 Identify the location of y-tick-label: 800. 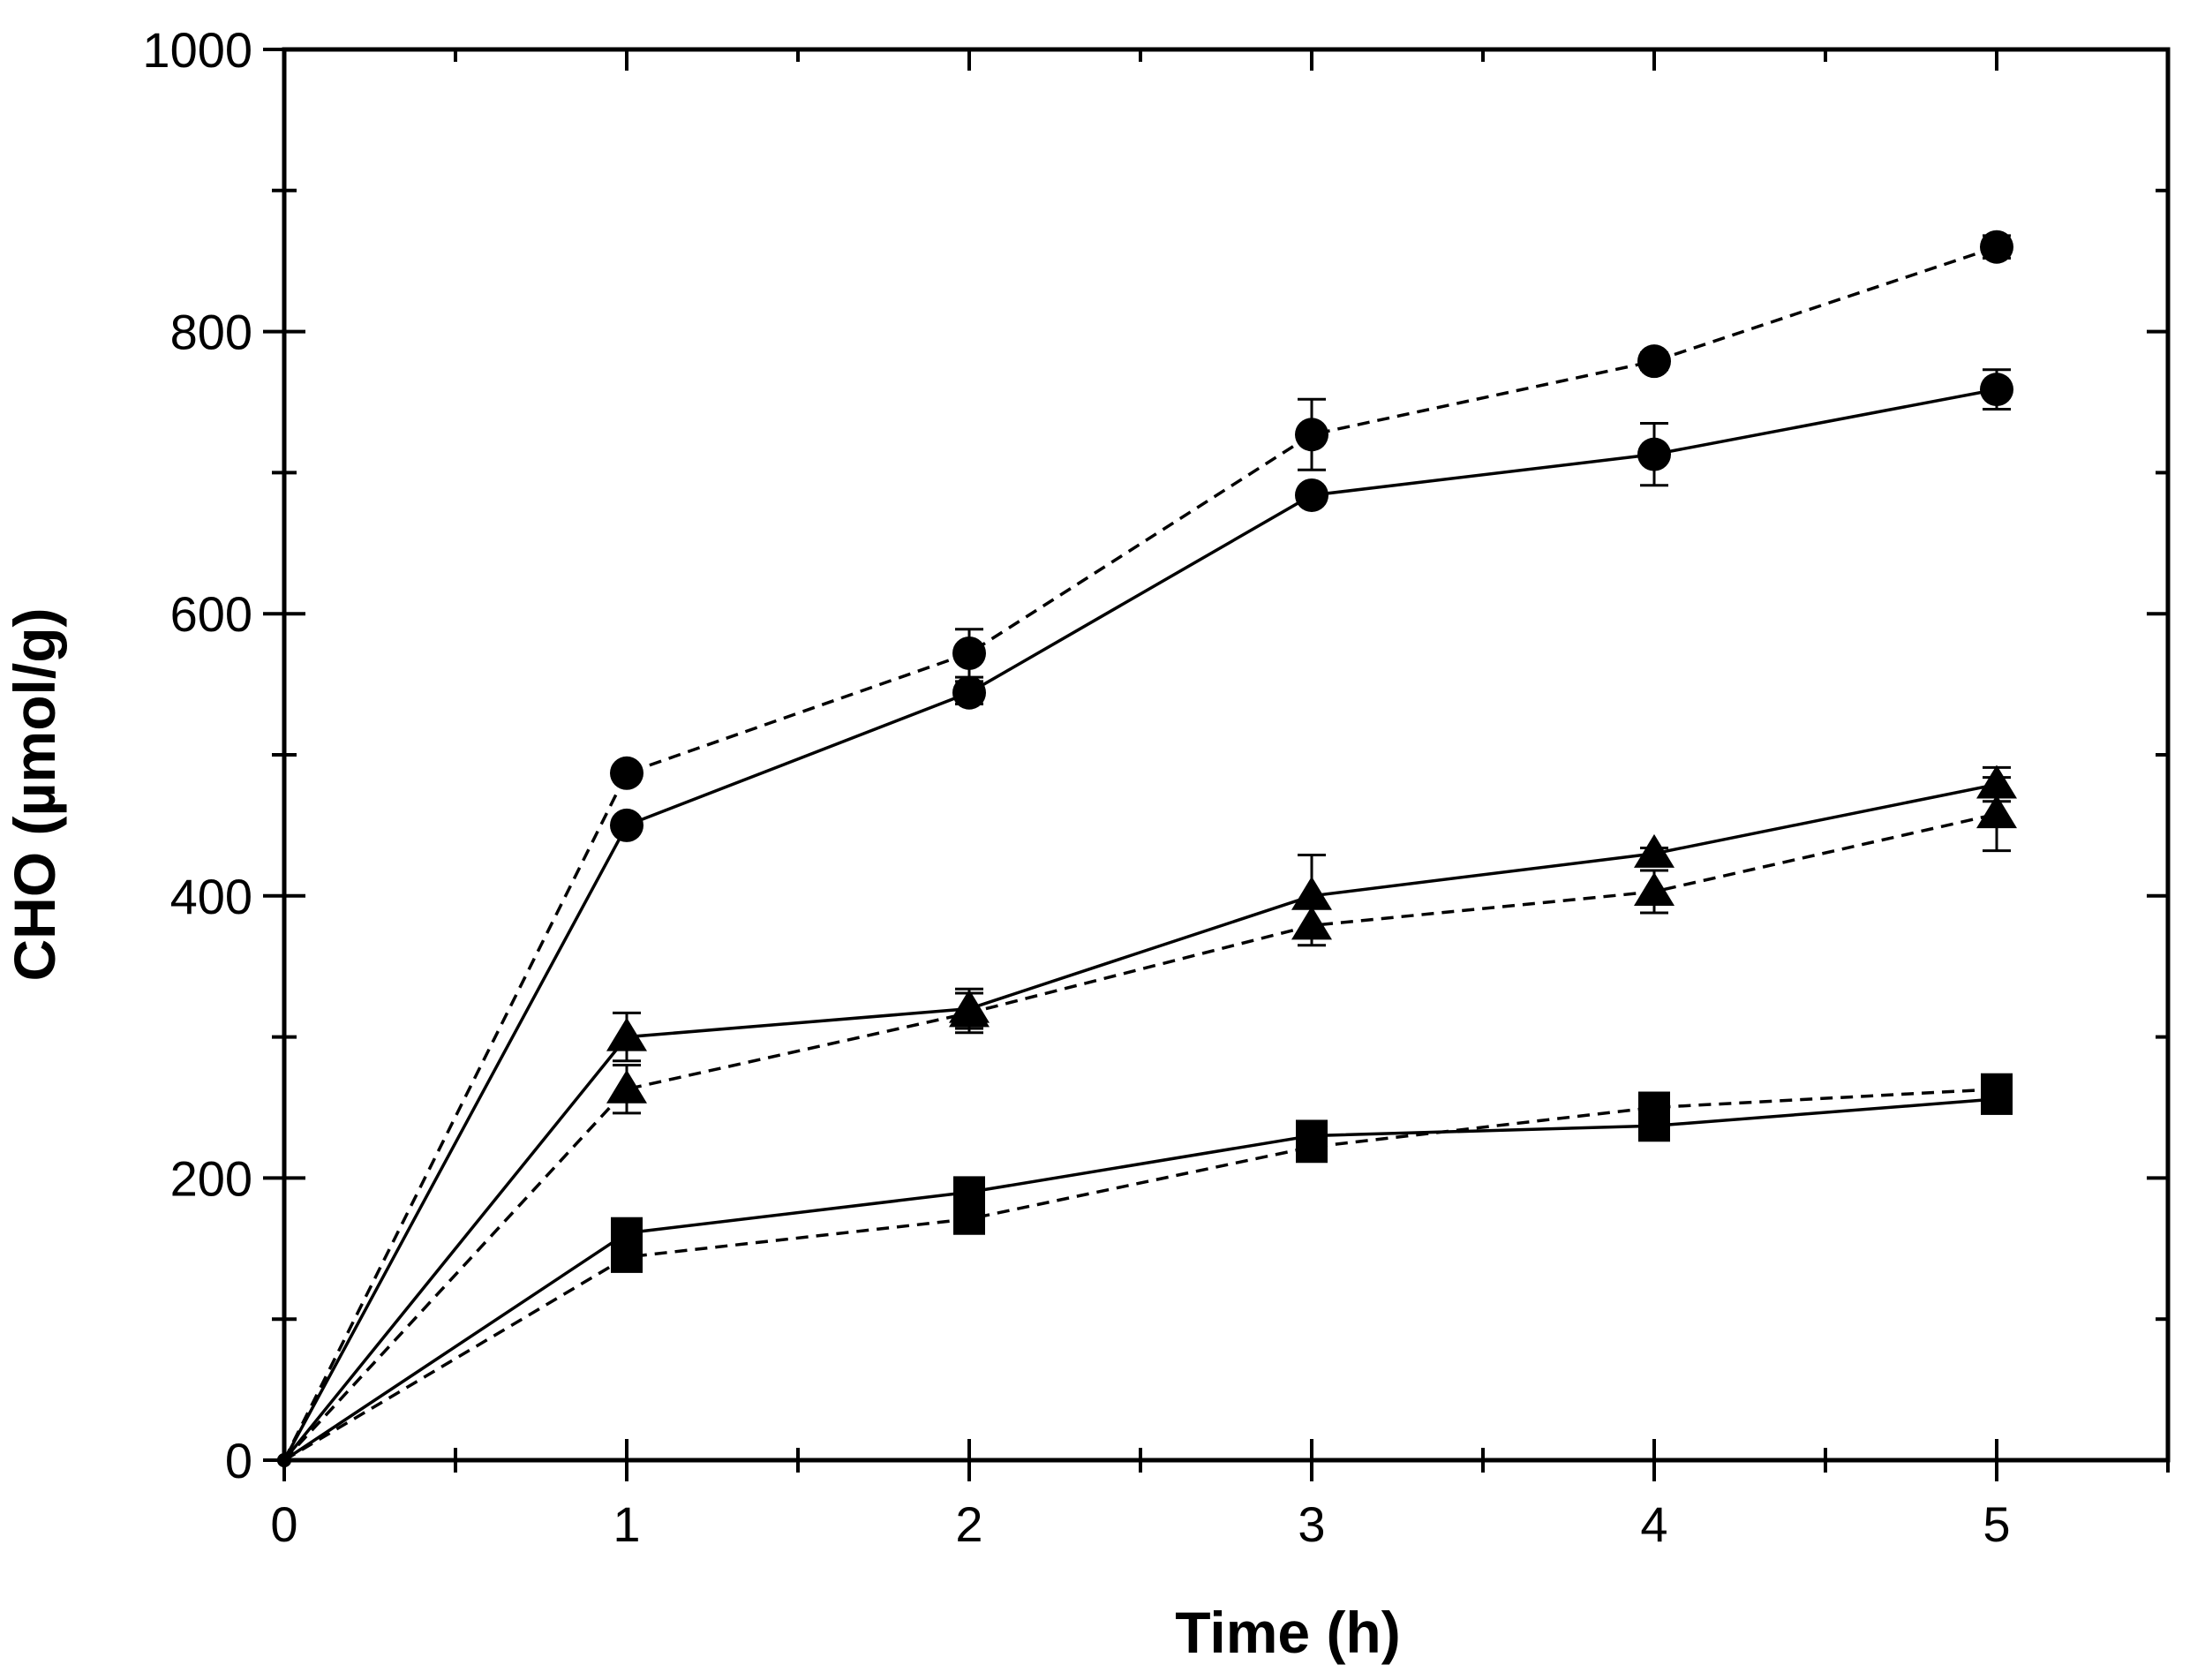
(211, 332).